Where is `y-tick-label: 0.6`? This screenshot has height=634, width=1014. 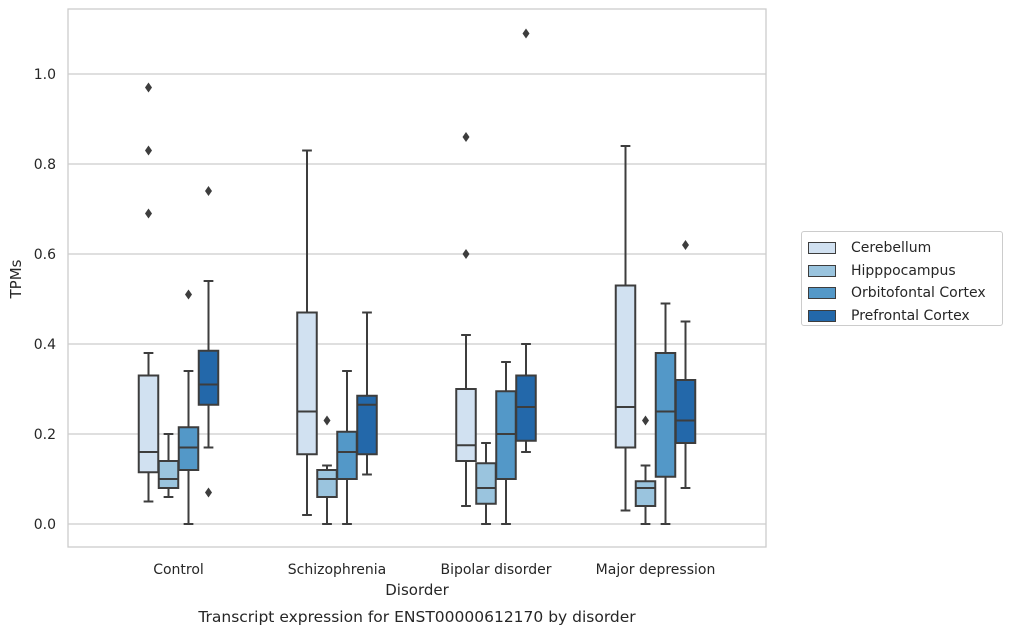 y-tick-label: 0.6 is located at coordinates (45, 255).